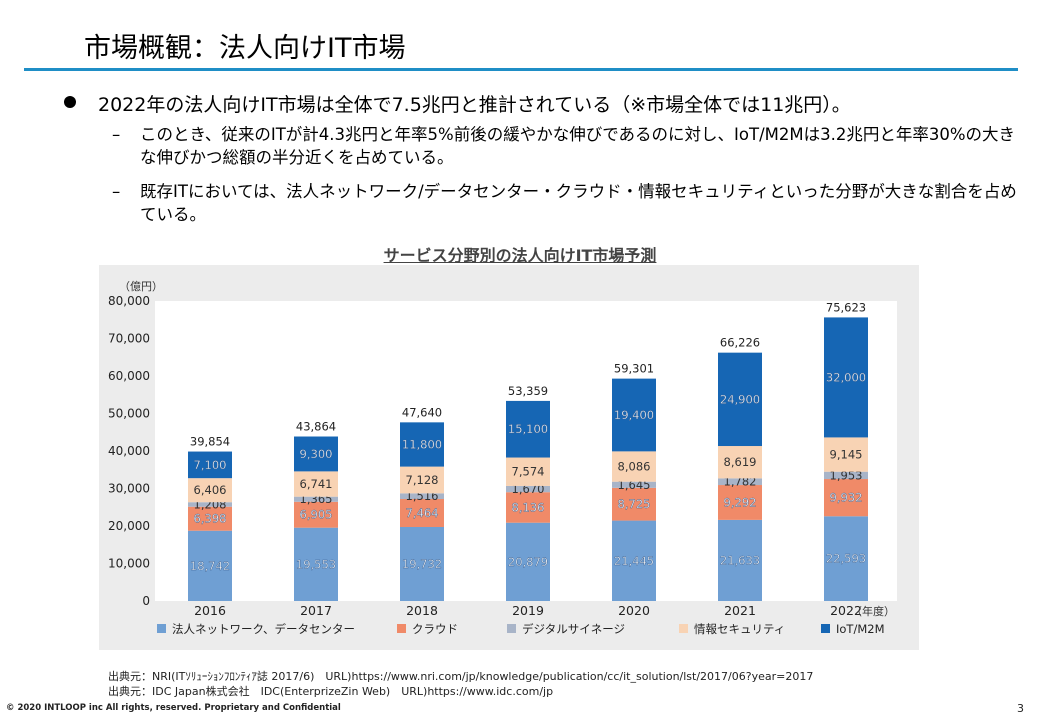 Image resolution: width=1040 pixels, height=720 pixels. I want to click on y-tick-label: 0, so click(146, 601).